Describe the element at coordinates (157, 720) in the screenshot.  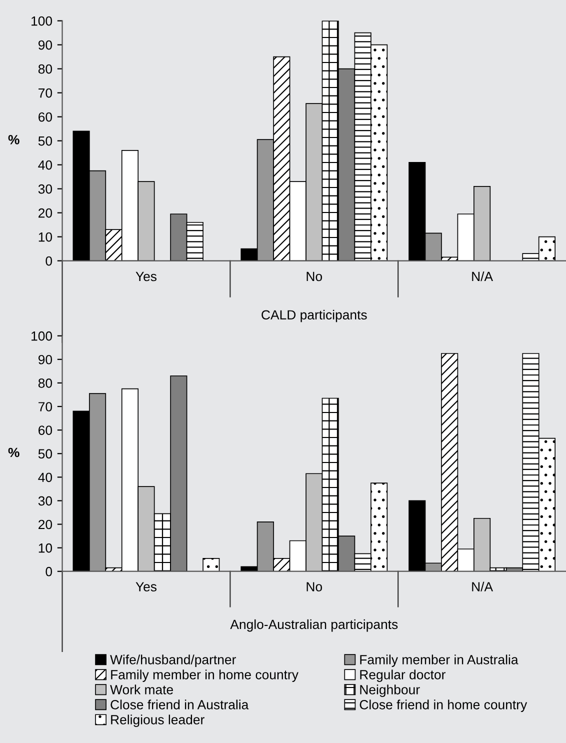
I see `legend-label: Religious leader` at that location.